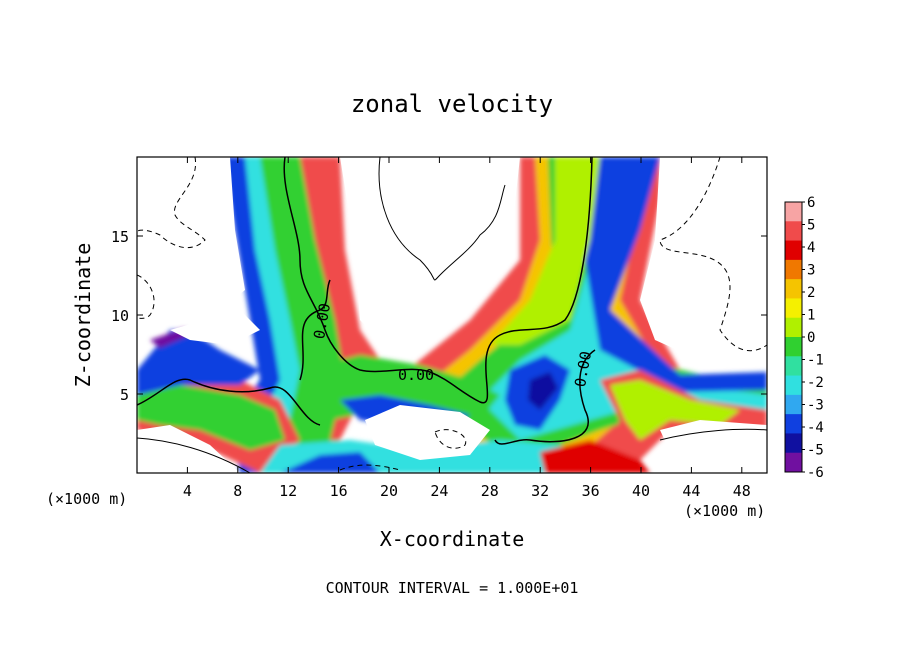 The height and width of the screenshot is (654, 904). Describe the element at coordinates (595, 456) in the screenshot. I see `bottom-right-red` at that location.